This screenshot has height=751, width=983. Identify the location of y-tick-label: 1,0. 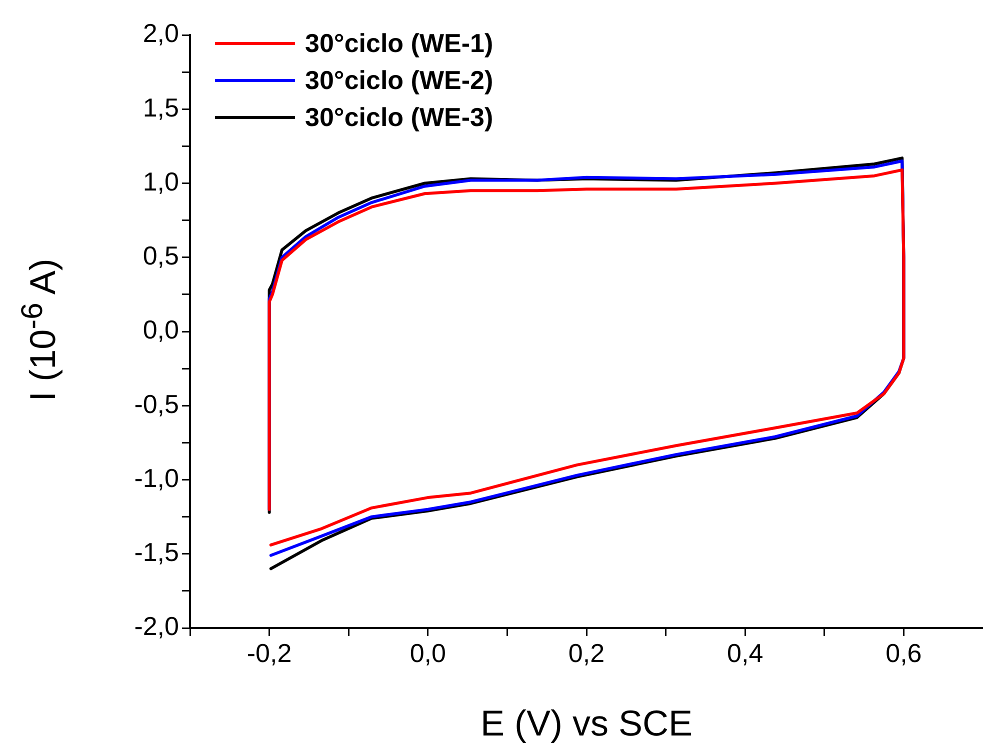
(160, 181).